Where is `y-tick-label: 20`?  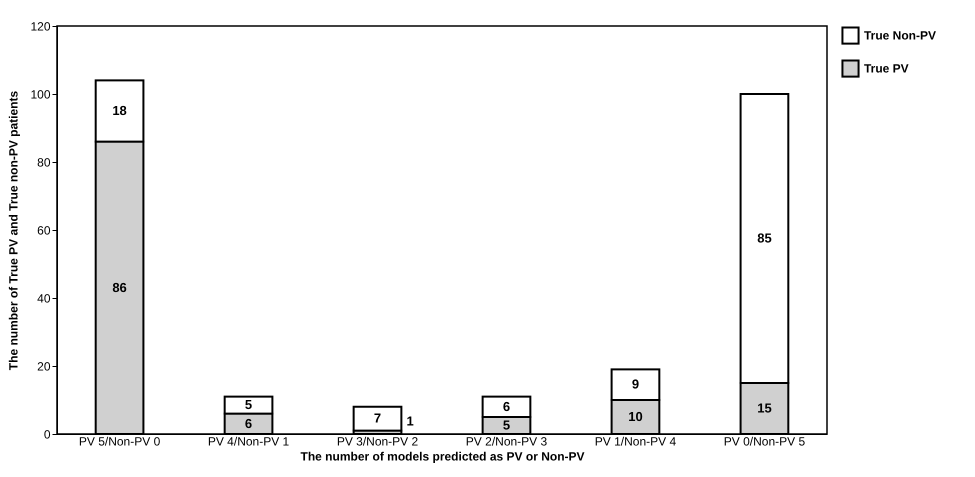 y-tick-label: 20 is located at coordinates (44, 367).